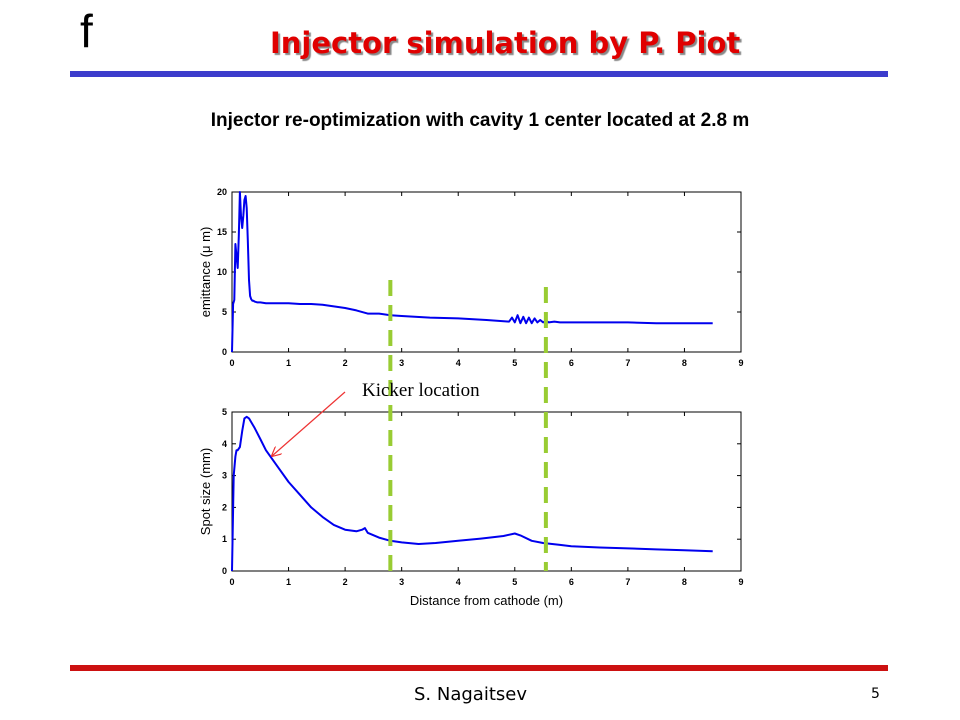 Image resolution: width=960 pixels, height=720 pixels. What do you see at coordinates (224, 539) in the screenshot?
I see `y-tick-label: 1` at bounding box center [224, 539].